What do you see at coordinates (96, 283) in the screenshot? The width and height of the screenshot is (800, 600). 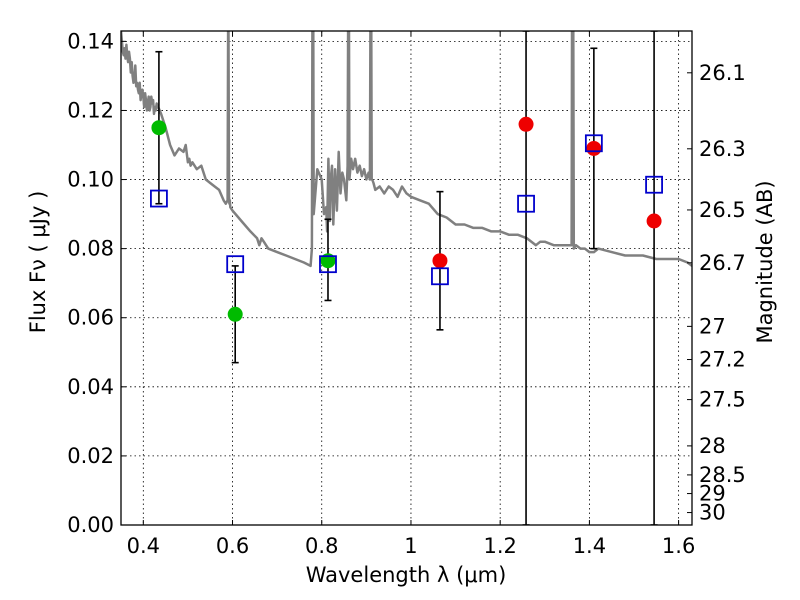 I see `y-axis-ticks: 0.00 0.02 0.04 0.06 0.08 0.10 0.12 0.14` at bounding box center [96, 283].